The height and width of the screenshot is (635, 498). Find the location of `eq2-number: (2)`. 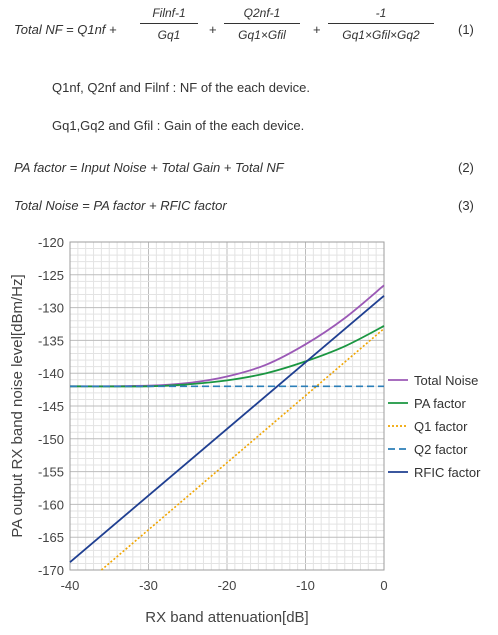

eq2-number: (2) is located at coordinates (466, 167).